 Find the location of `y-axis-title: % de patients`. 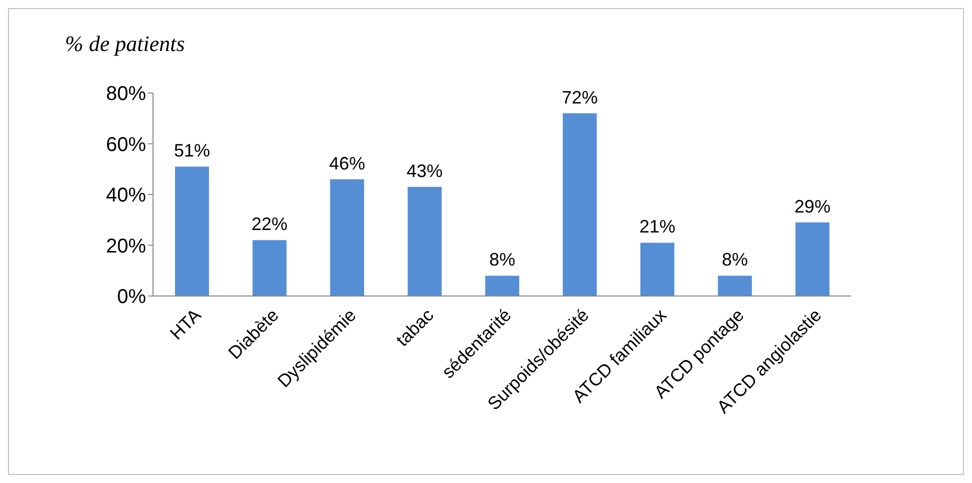

y-axis-title: % de patients is located at coordinates (125, 44).